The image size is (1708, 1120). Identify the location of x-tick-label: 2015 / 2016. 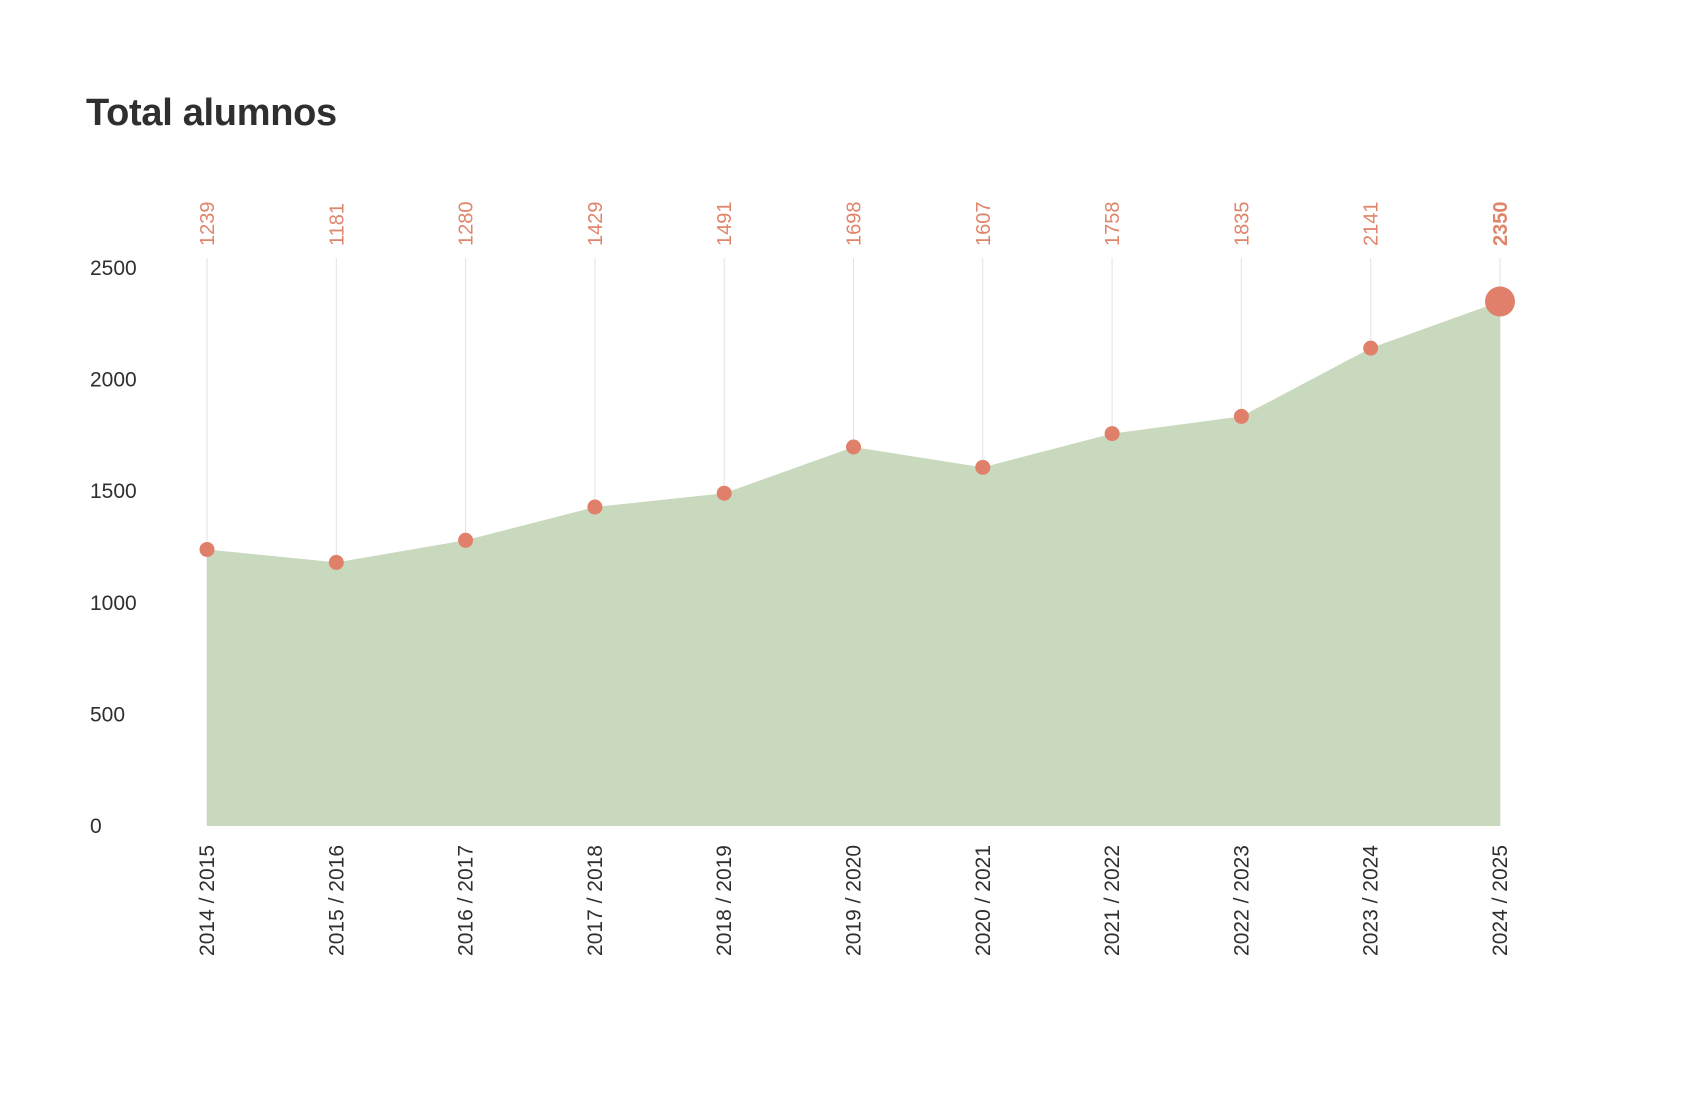
(336, 900).